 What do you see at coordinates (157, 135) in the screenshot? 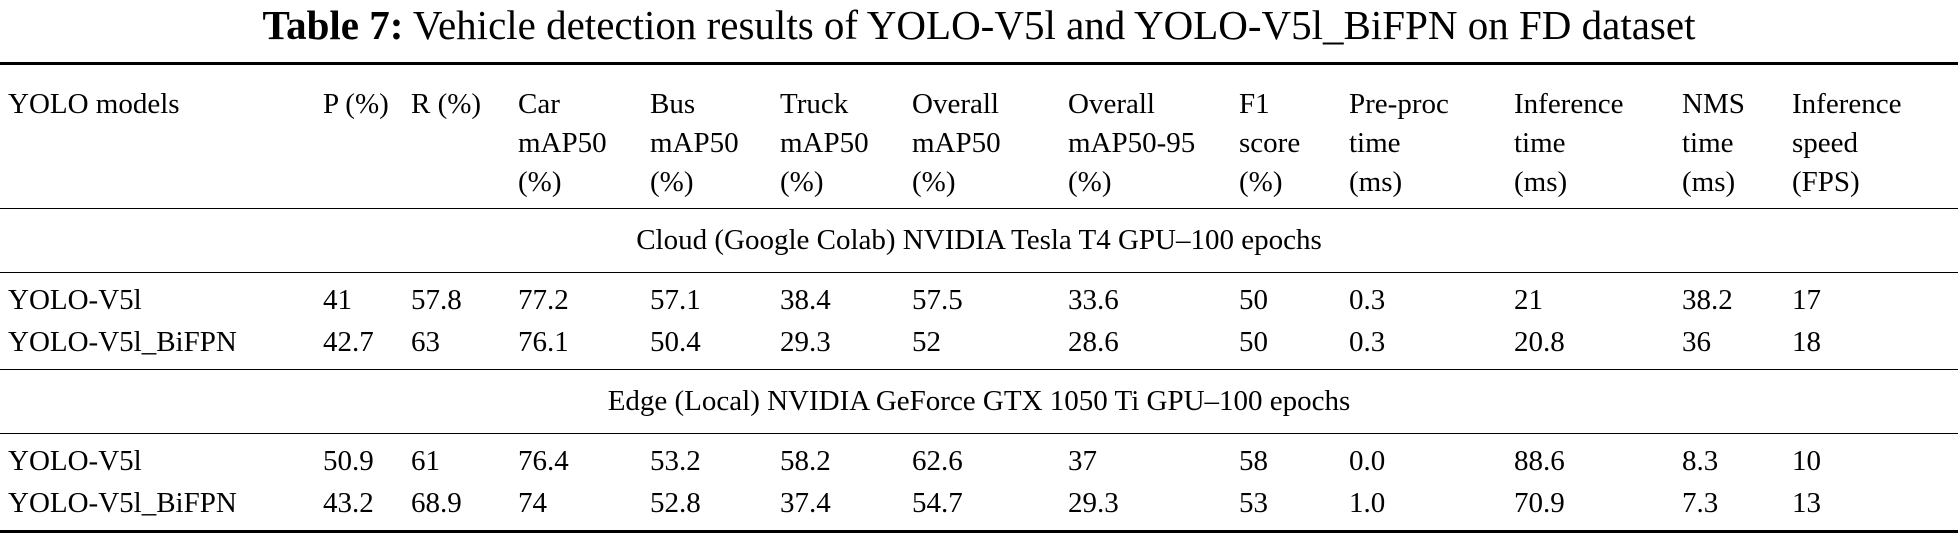
I see `column-header: YOLO models` at bounding box center [157, 135].